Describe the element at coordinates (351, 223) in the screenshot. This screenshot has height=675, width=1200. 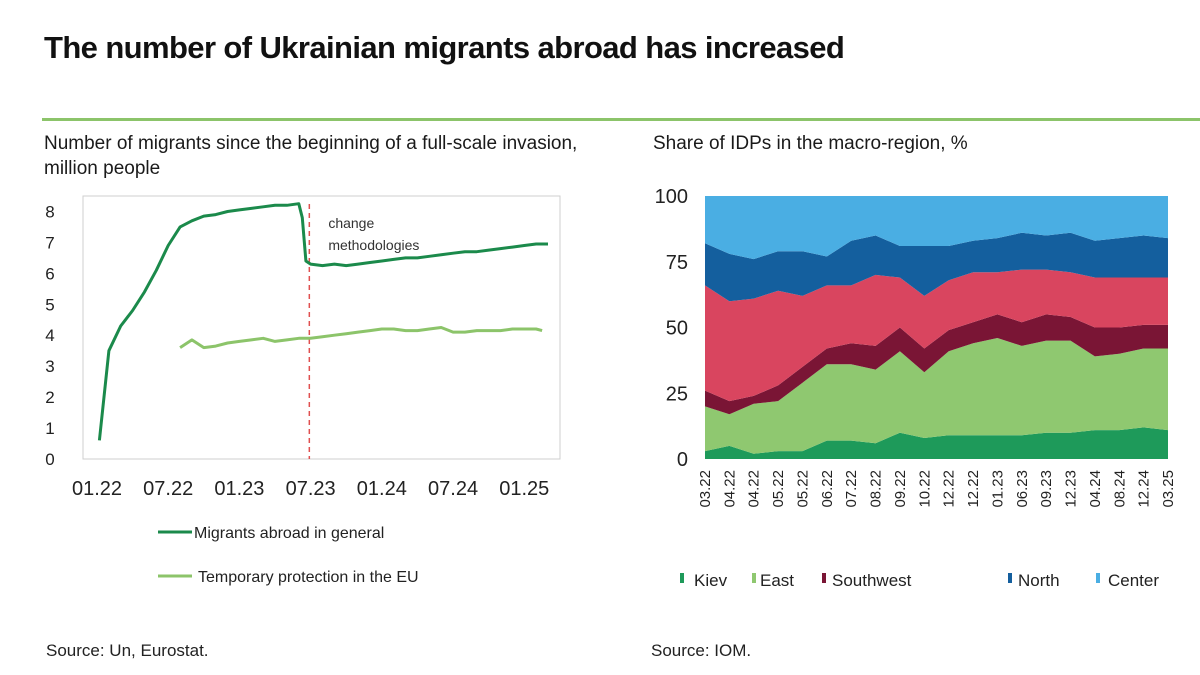
I see `annotation-line-1: change` at that location.